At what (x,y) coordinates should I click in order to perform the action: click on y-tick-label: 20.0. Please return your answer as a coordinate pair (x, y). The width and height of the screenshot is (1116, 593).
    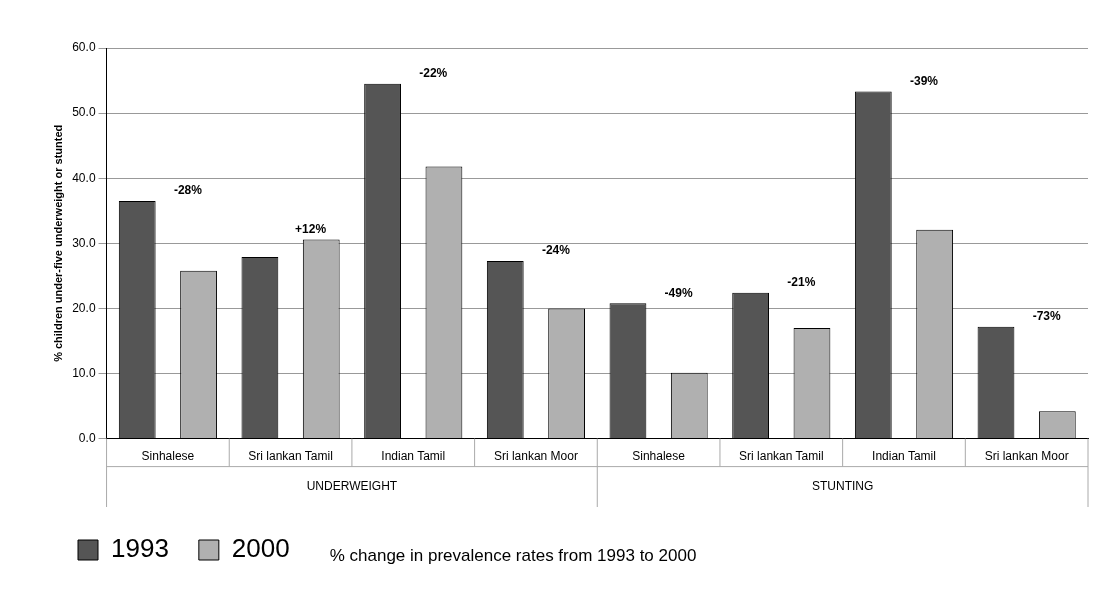
    Looking at the image, I should click on (84, 307).